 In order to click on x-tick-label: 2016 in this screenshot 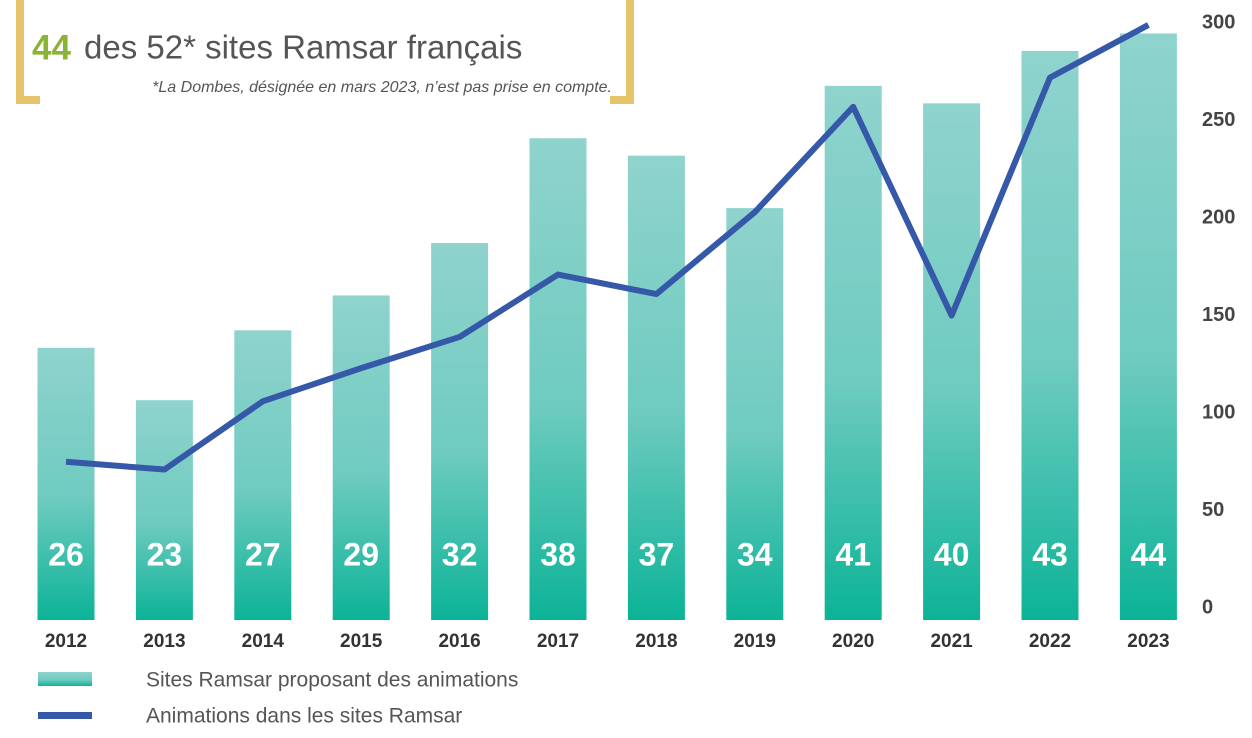, I will do `click(459, 641)`.